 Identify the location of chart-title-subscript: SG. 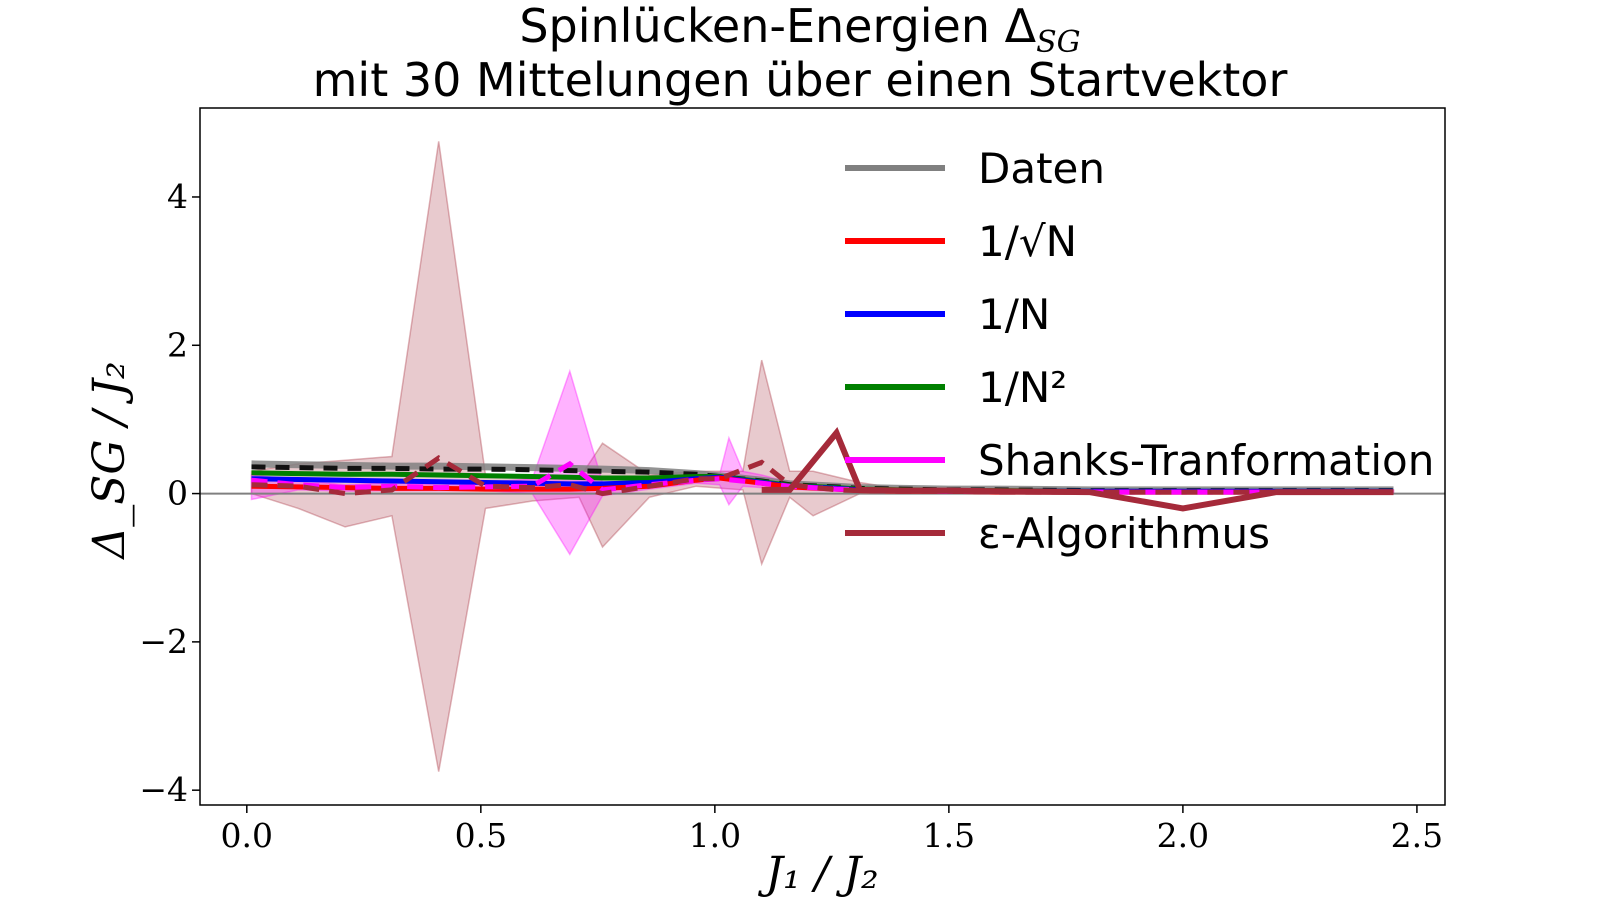
(1058, 43).